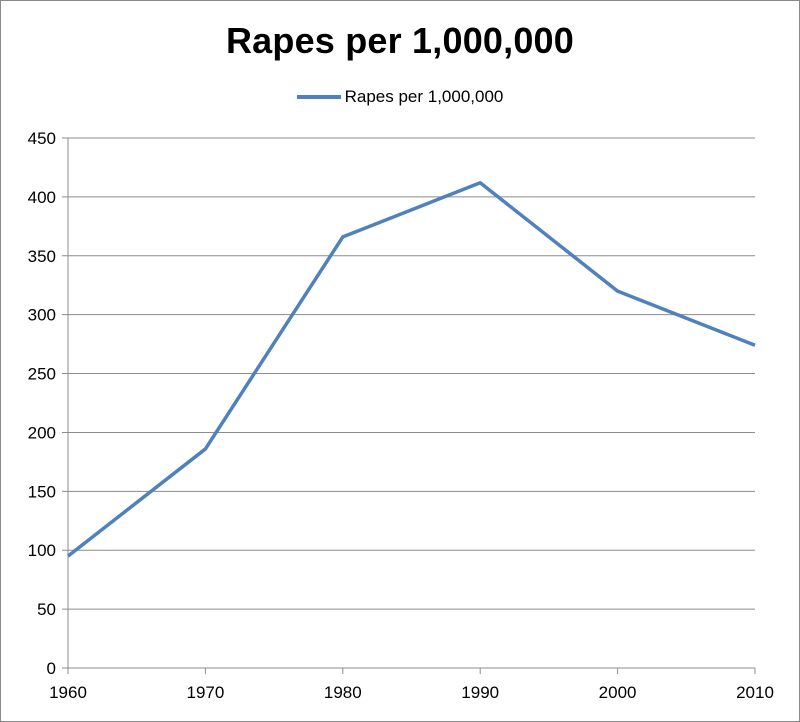  I want to click on x-tick-label-1990: 1990, so click(480, 692).